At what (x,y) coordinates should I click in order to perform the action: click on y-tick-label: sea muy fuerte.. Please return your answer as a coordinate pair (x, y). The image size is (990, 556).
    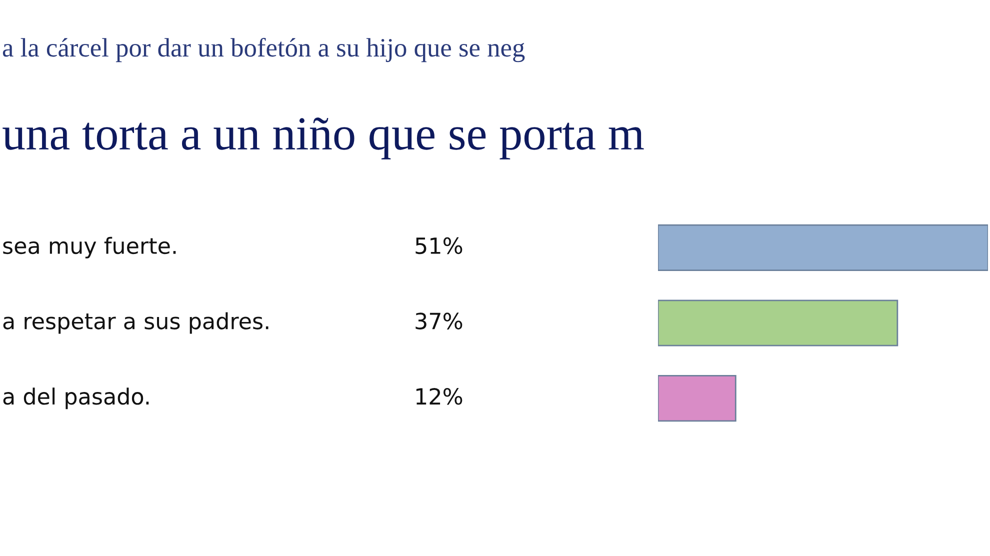
    Looking at the image, I should click on (89, 247).